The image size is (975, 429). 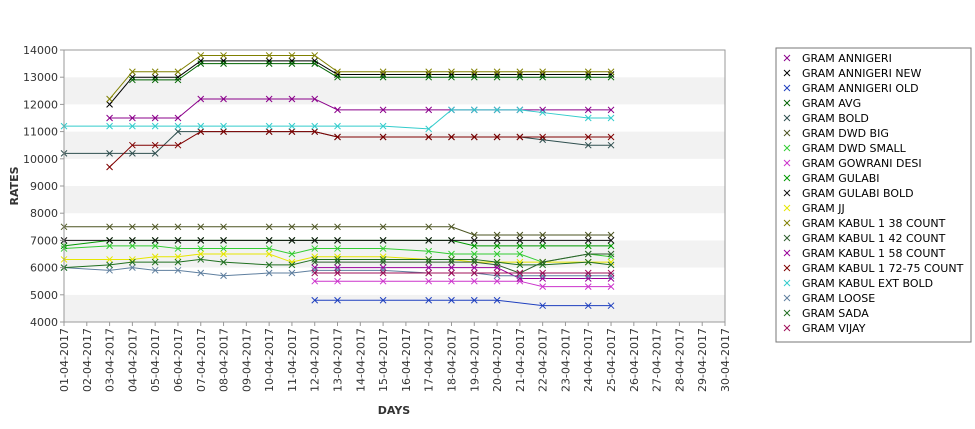 I want to click on x-tick-label: 29-04-2017, so click(x=702, y=360).